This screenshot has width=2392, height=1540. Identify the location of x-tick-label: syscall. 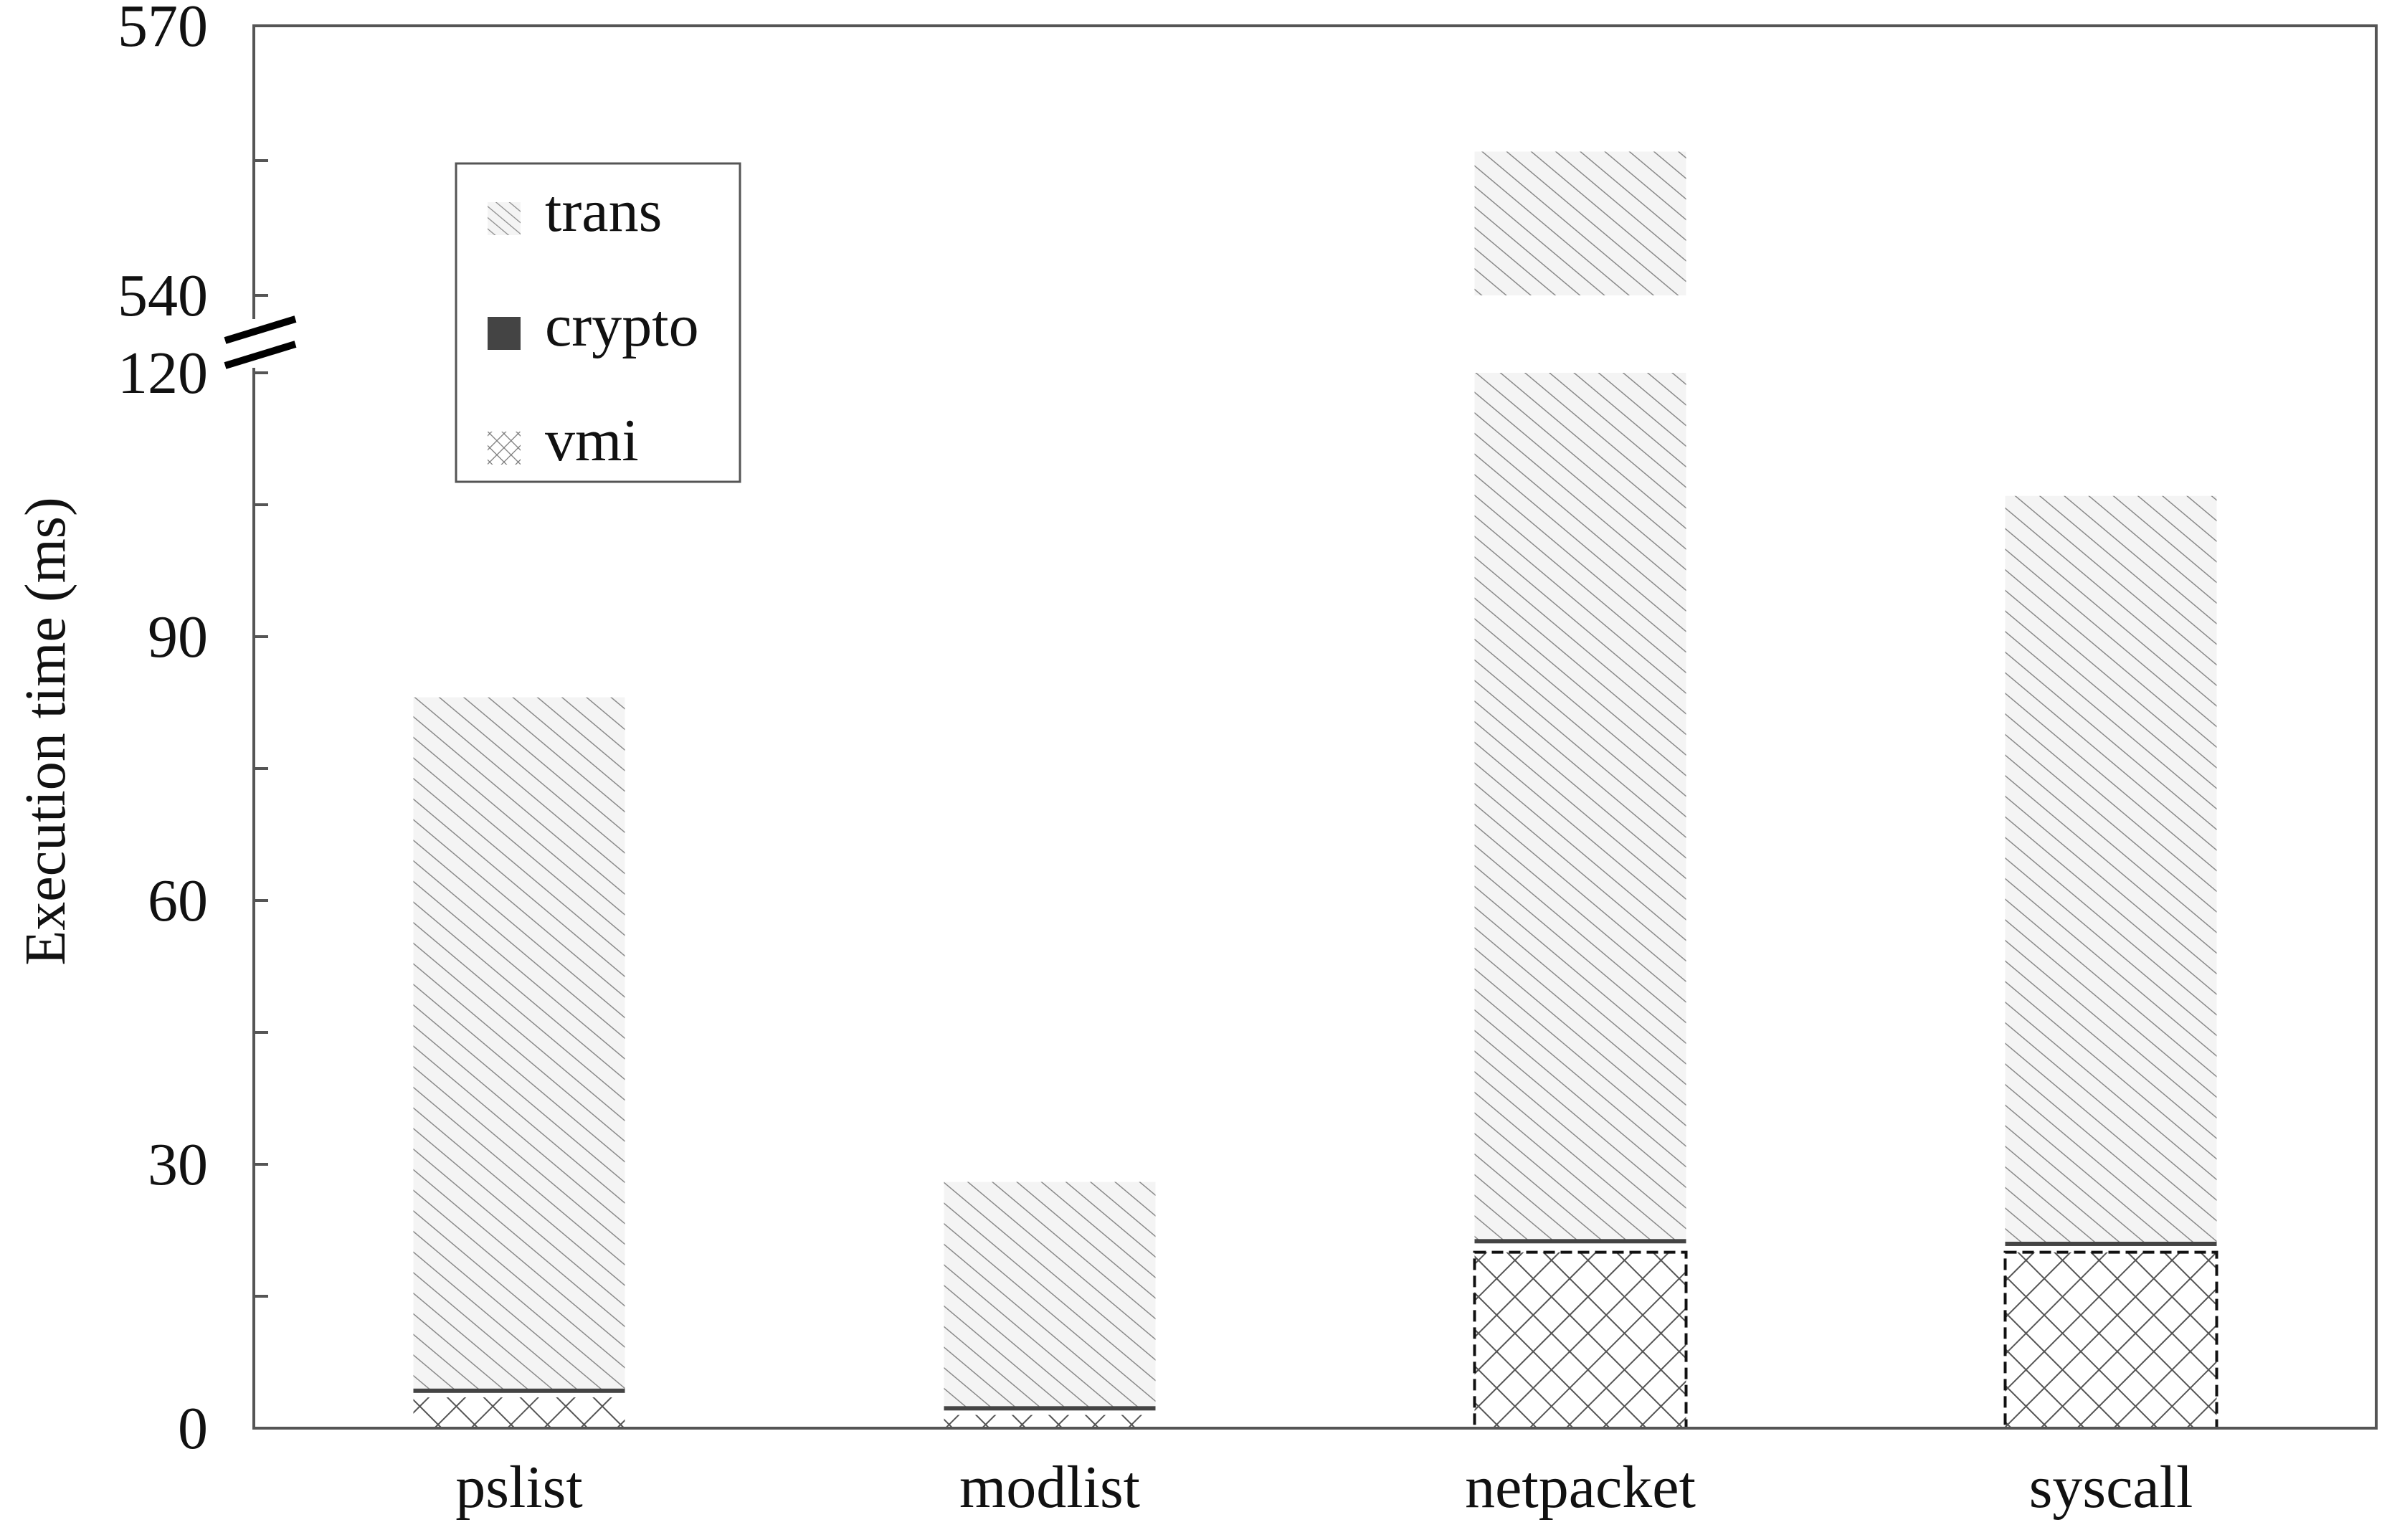
(2111, 1487).